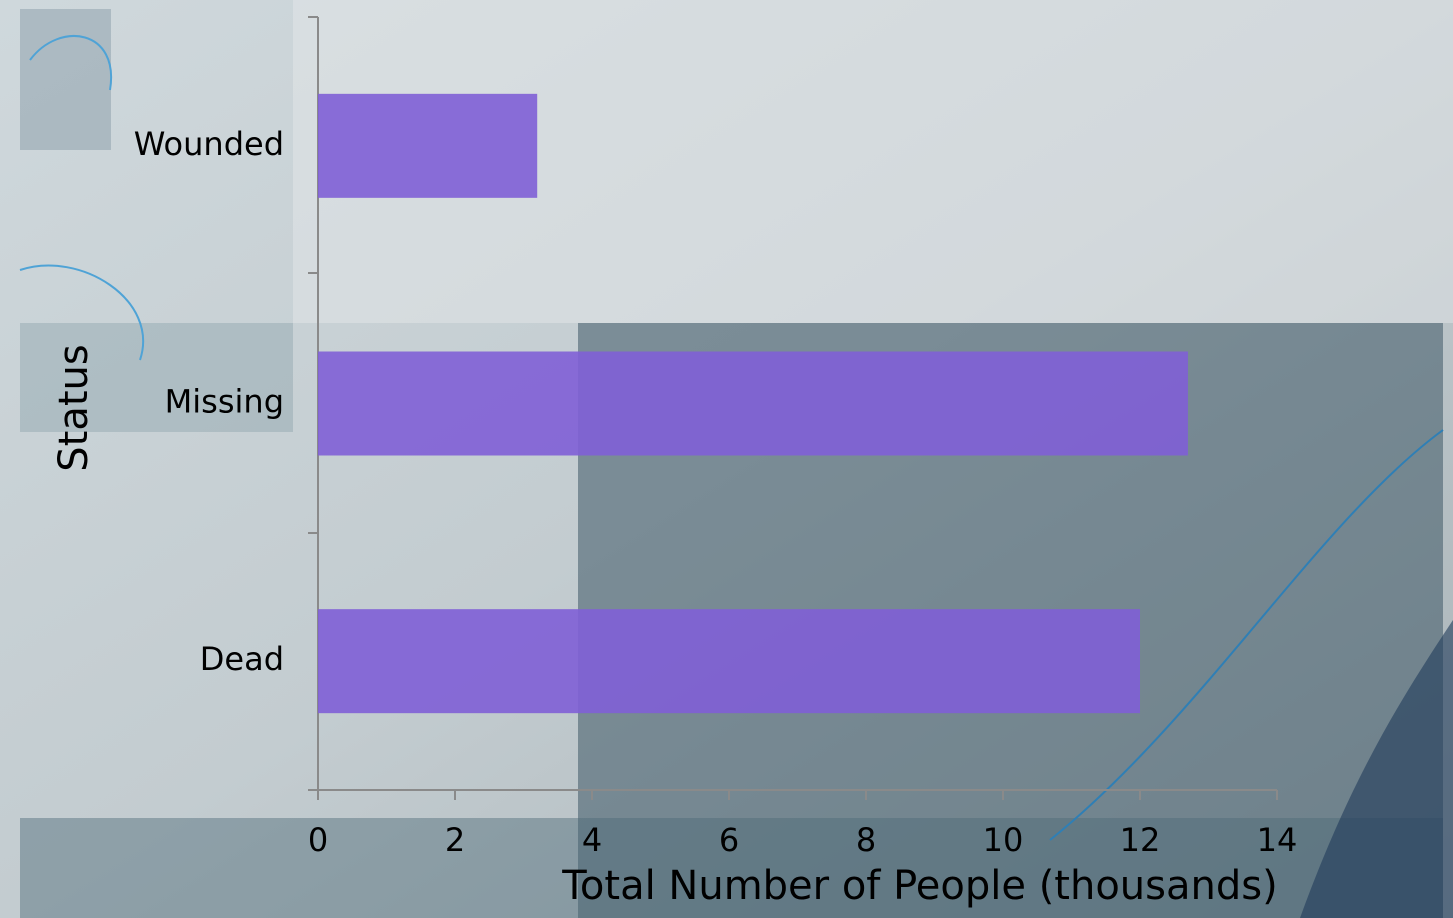 This screenshot has height=918, width=1453. Describe the element at coordinates (1277, 840) in the screenshot. I see `x-tick-label: 14` at that location.